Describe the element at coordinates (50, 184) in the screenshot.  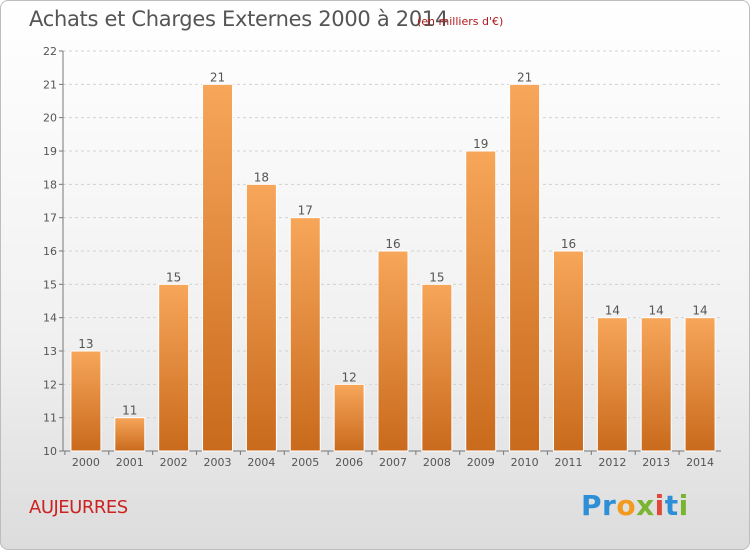
I see `y-tick-label: 18` at that location.